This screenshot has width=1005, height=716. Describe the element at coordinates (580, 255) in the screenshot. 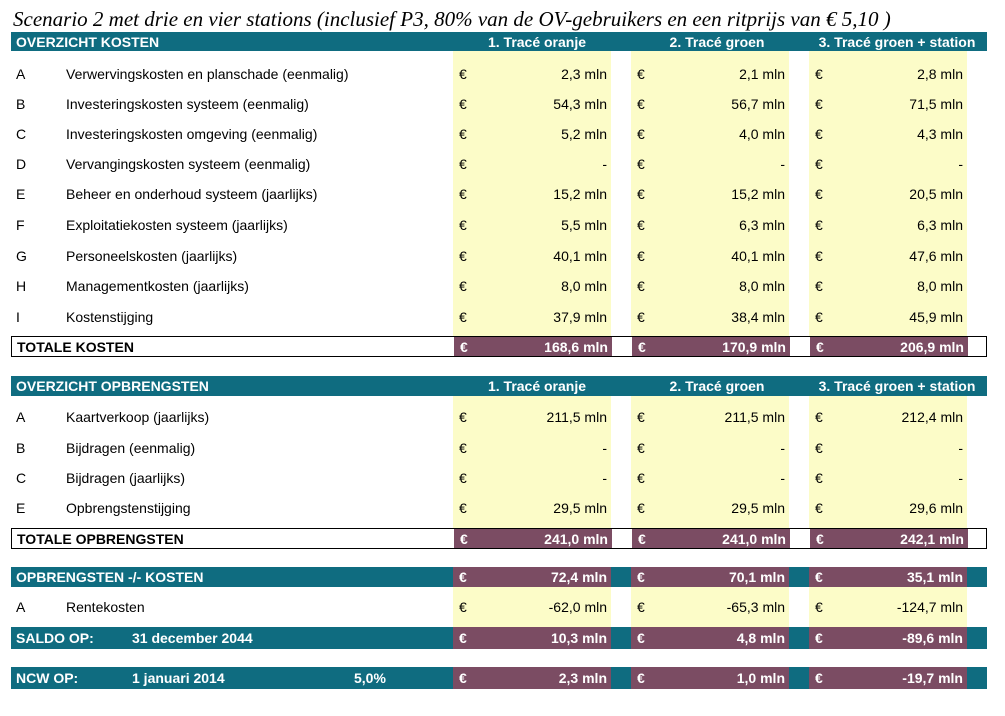

I see `value-cell-1: 40,1 mln` at that location.